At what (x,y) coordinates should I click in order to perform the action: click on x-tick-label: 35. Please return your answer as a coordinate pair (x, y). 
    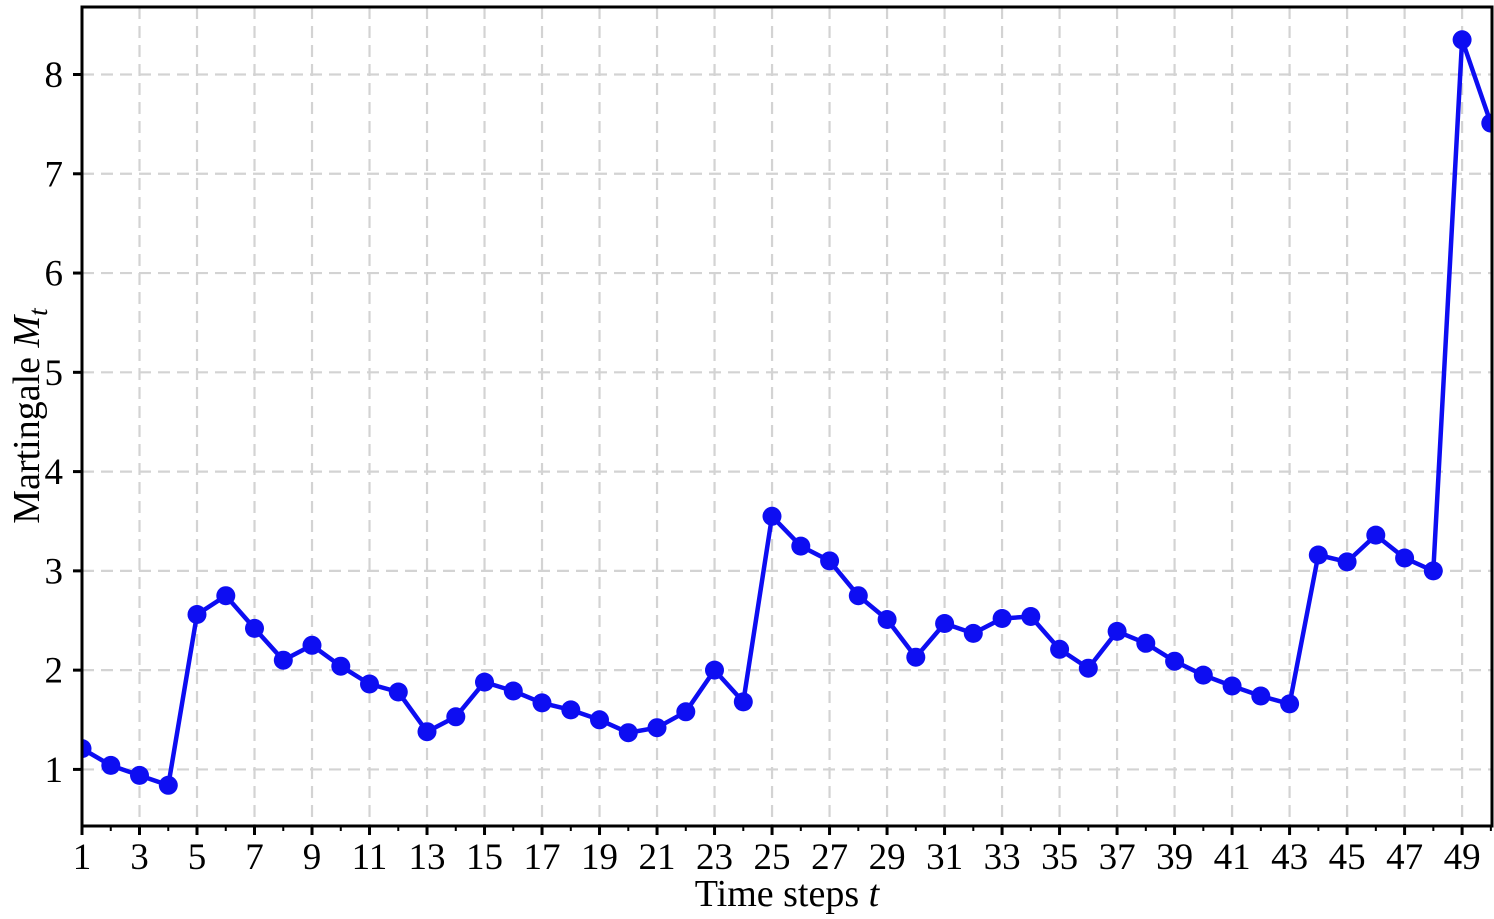
    Looking at the image, I should click on (1059, 857).